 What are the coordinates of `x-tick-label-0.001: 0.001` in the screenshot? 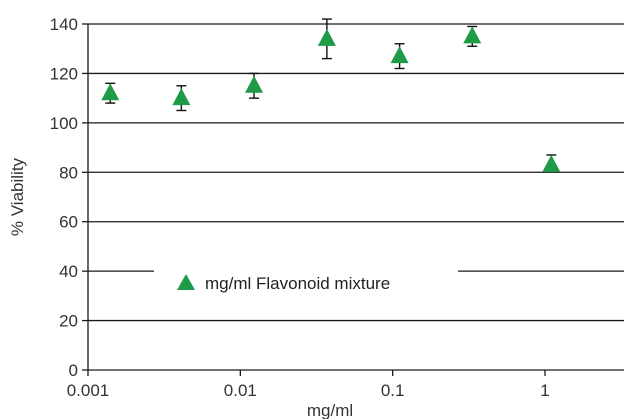 It's located at (88, 390).